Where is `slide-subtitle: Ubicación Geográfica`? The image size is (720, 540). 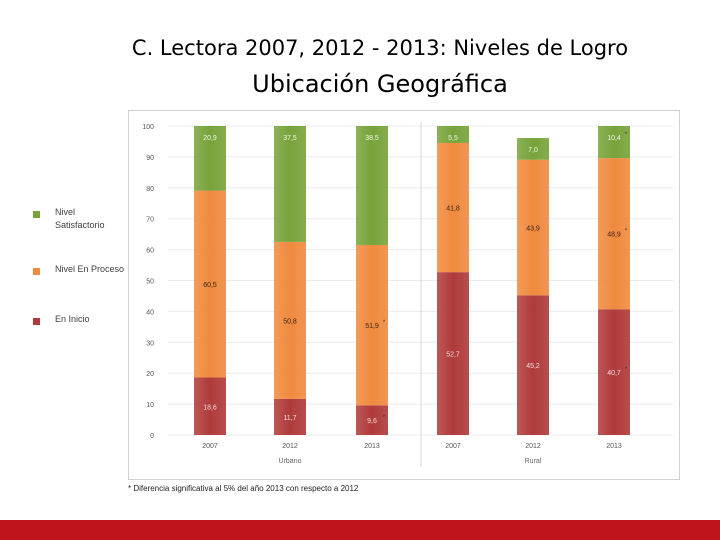
slide-subtitle: Ubicación Geográfica is located at coordinates (380, 84).